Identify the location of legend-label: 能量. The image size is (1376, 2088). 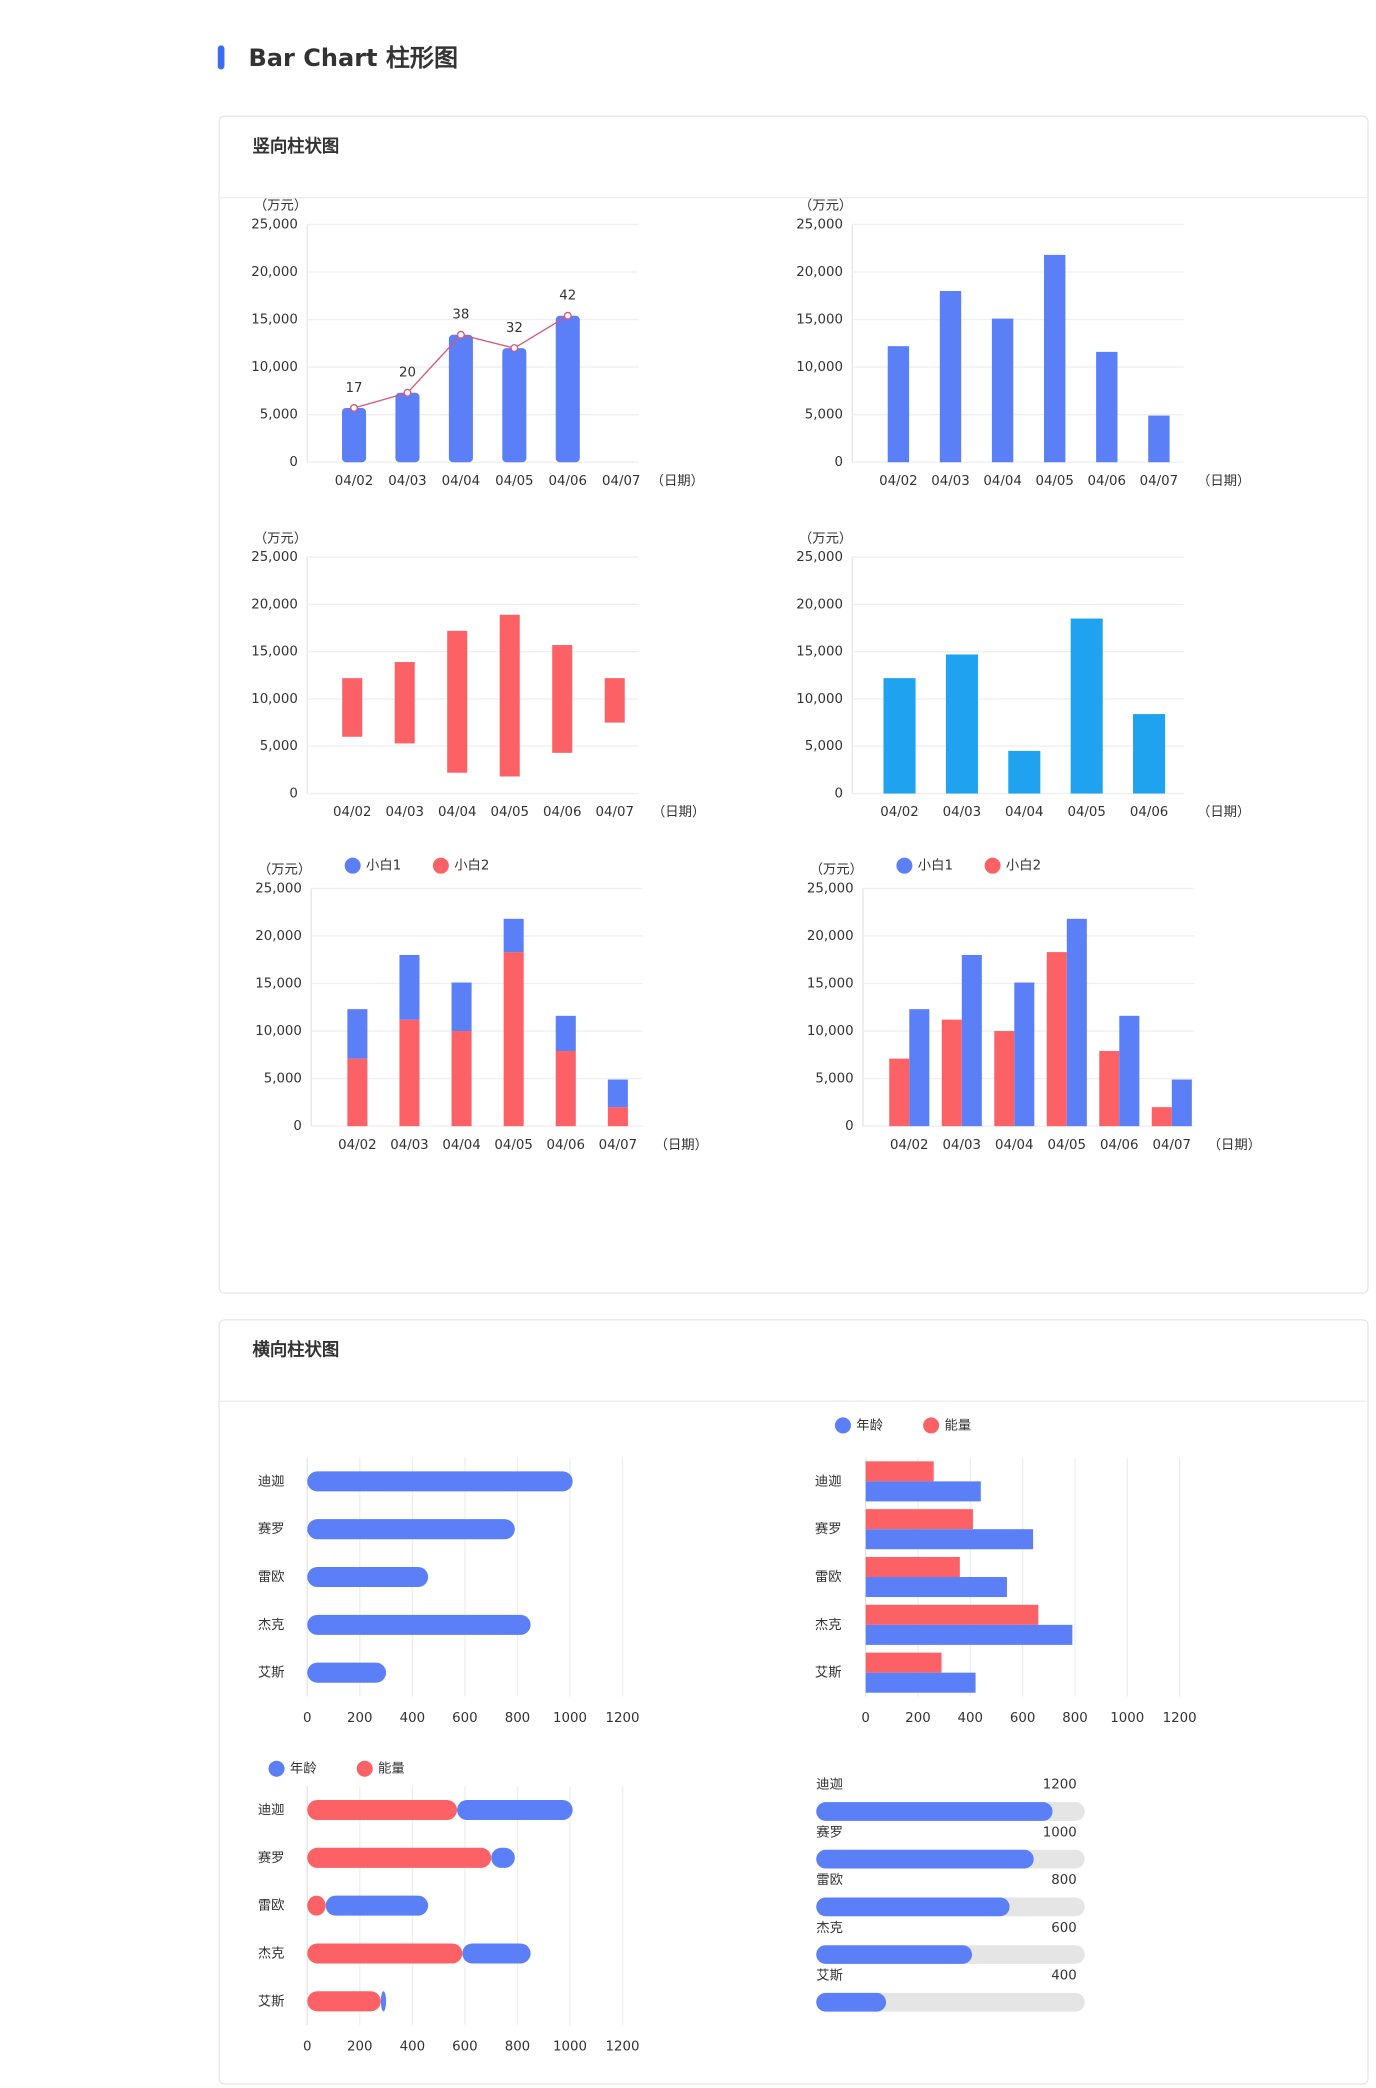
(957, 1425).